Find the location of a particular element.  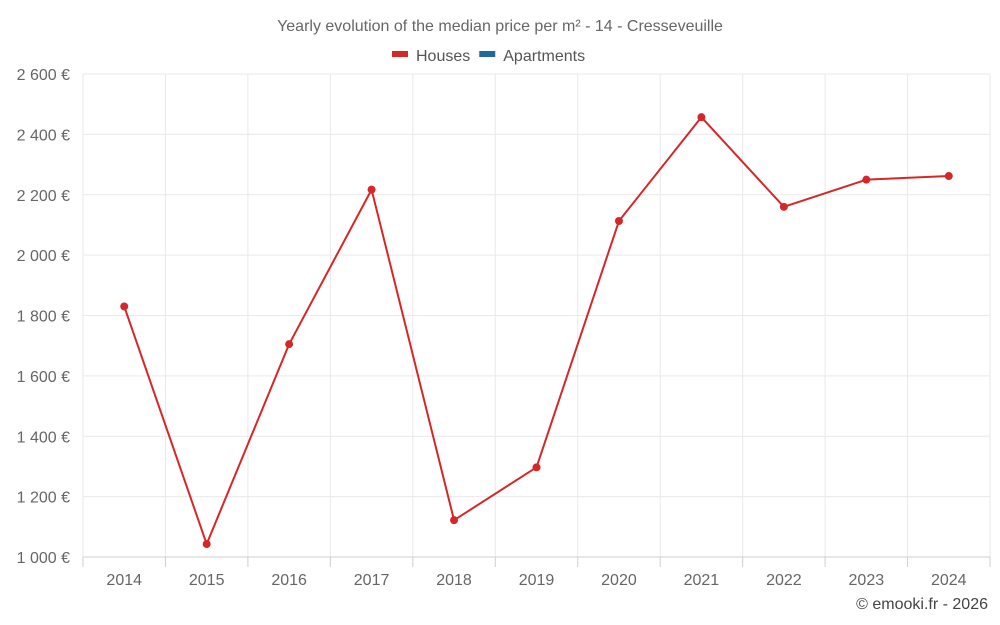

x-tick-label: 2021 is located at coordinates (702, 580).